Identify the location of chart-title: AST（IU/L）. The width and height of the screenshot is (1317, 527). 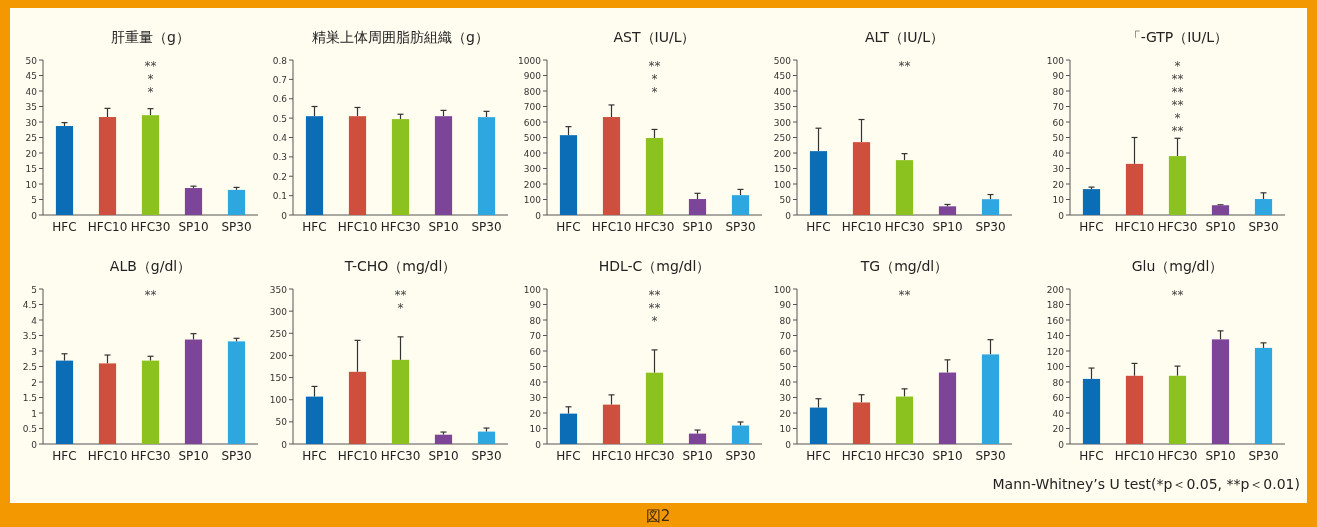
(654, 37).